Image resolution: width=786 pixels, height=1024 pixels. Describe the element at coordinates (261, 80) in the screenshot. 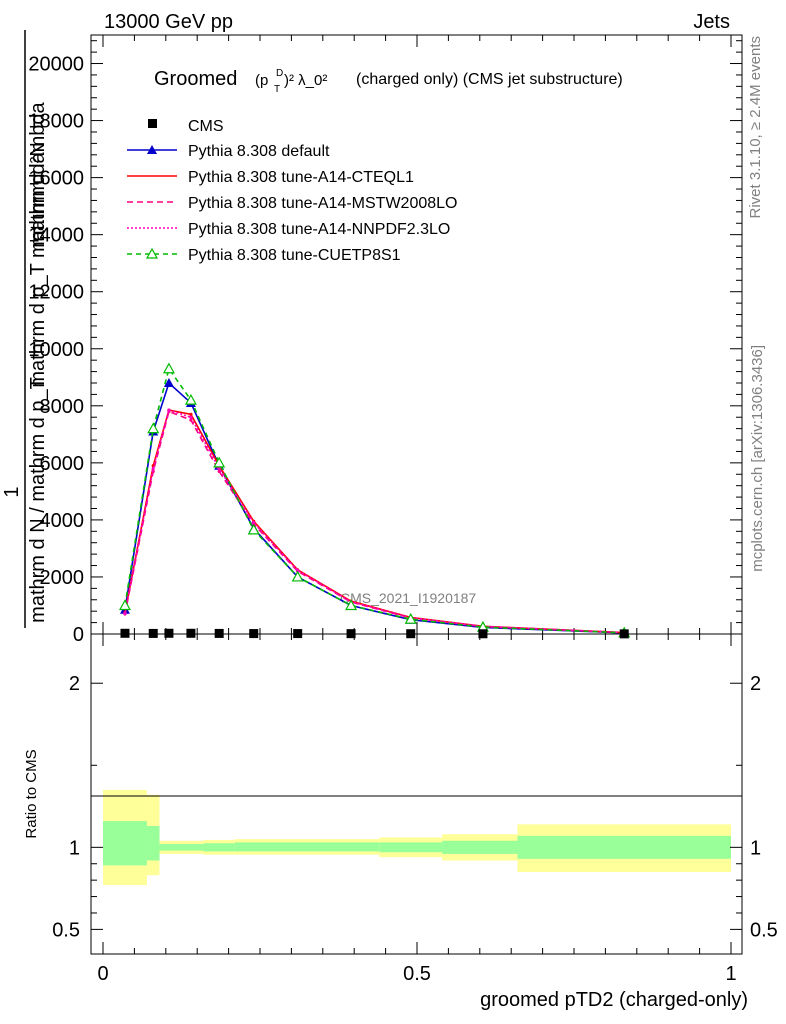

I see `title-paren: (p` at that location.